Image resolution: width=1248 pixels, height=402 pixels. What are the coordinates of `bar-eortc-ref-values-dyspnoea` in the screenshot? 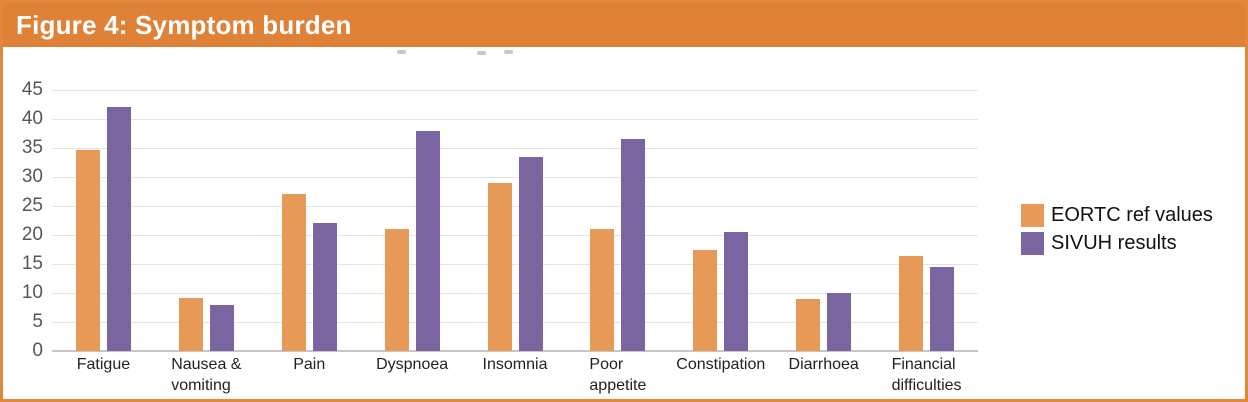 It's located at (396, 290).